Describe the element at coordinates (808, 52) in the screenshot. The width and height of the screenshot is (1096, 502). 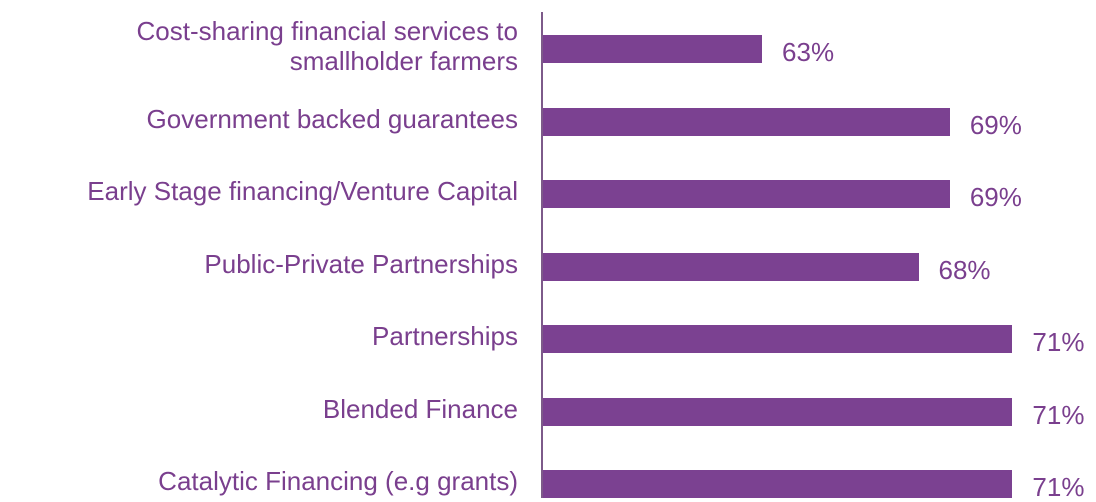
I see `value-label: 63%` at that location.